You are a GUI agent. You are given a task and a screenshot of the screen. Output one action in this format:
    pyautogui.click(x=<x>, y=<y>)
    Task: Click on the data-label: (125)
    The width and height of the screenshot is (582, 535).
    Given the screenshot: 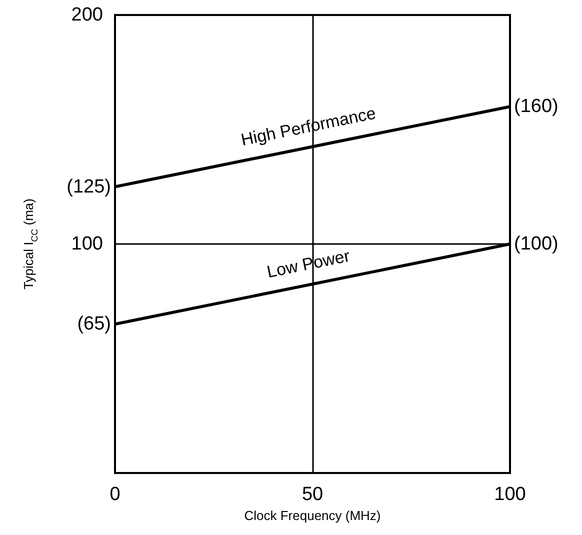 What is the action you would take?
    pyautogui.click(x=88, y=187)
    